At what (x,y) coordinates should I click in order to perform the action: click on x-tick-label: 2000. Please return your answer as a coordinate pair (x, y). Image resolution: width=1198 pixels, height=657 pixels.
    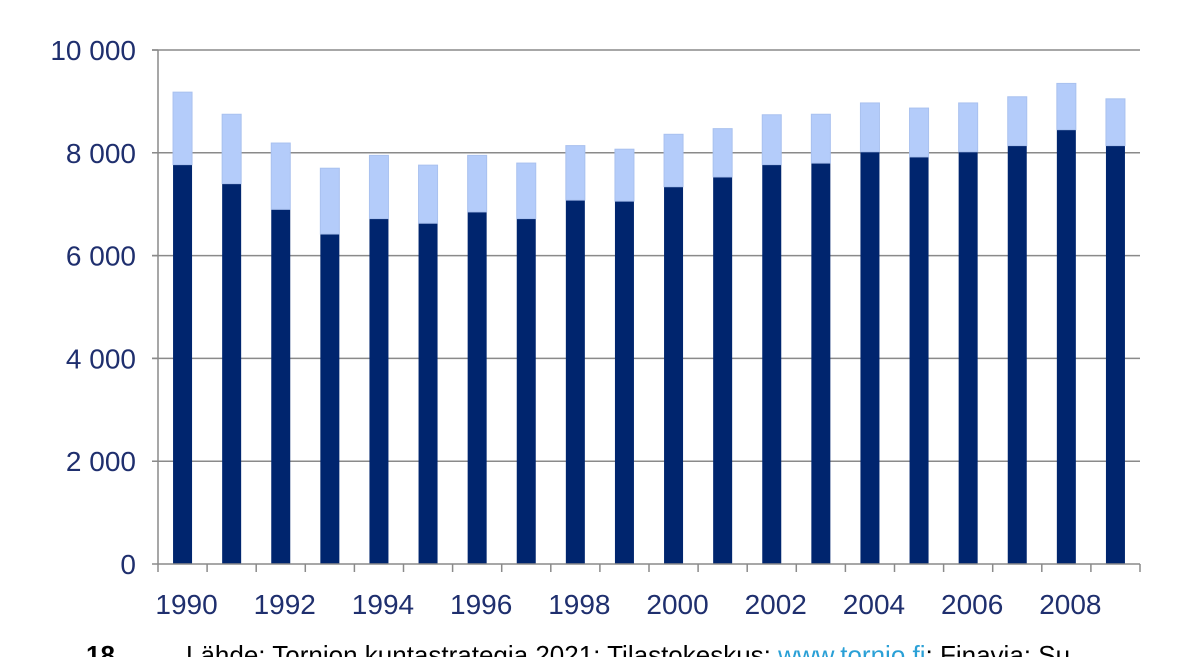
    Looking at the image, I should click on (677, 604).